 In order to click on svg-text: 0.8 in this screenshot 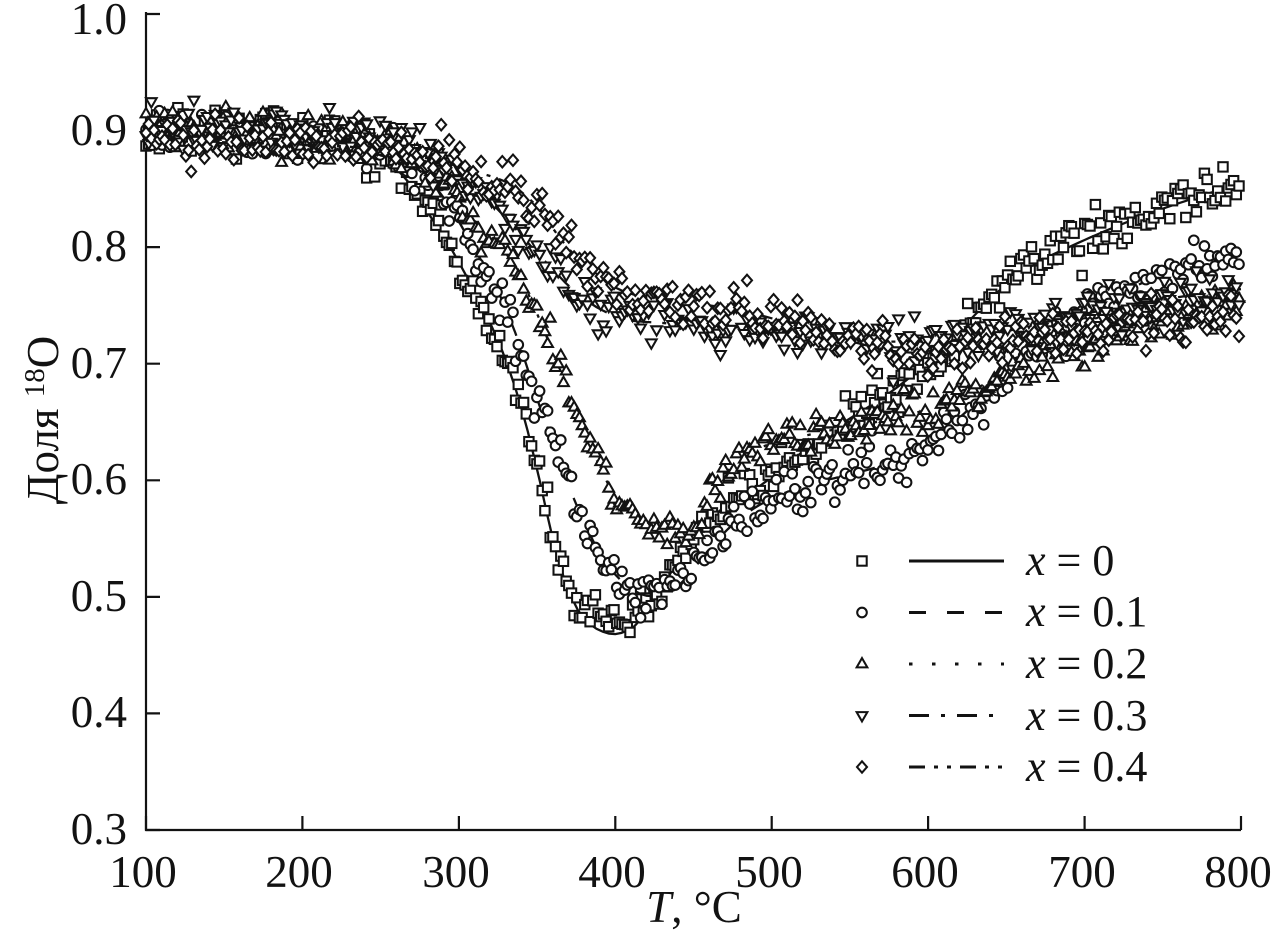, I will do `click(99, 246)`.